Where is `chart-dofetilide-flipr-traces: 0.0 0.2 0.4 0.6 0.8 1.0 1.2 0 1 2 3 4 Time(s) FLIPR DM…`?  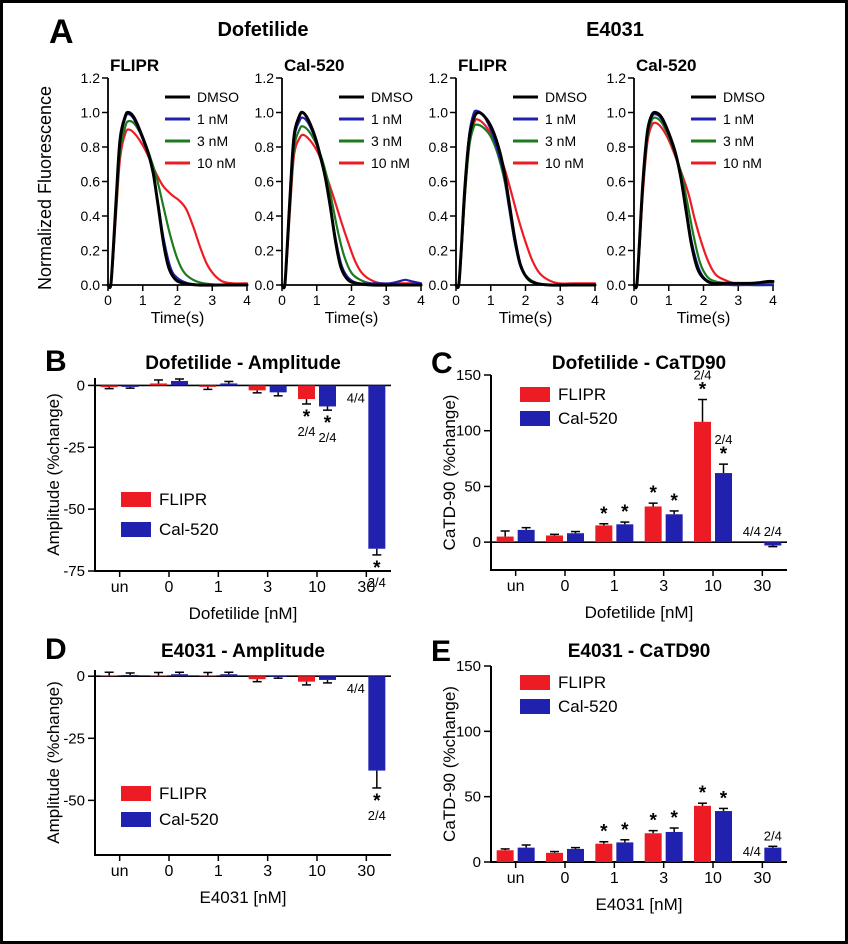 chart-dofetilide-flipr-traces: 0.0 0.2 0.4 0.6 0.8 1.0 1.2 0 1 2 3 4 Time(s) FLIPR DM… is located at coordinates (165, 192).